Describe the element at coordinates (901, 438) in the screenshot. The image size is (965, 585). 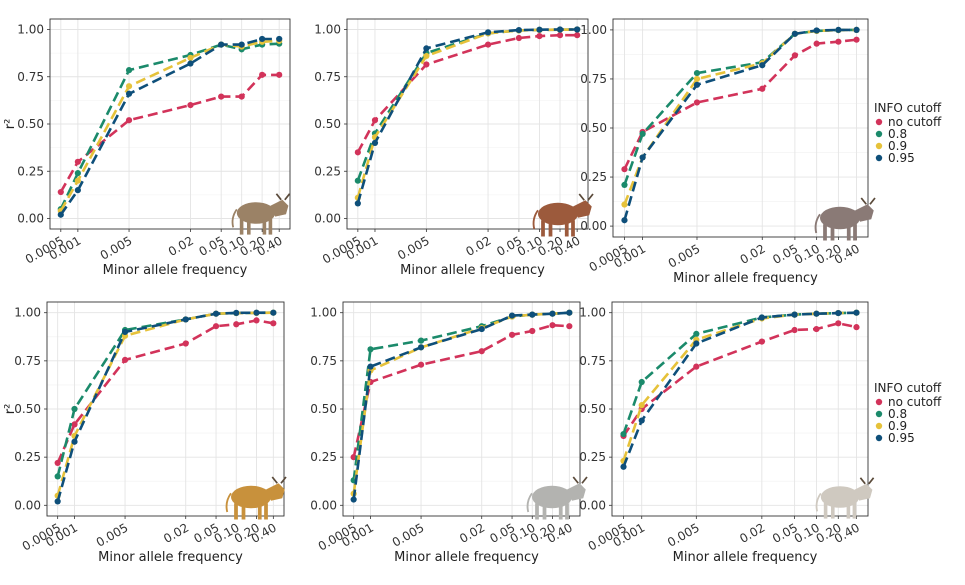
I see `legend-label: 0.95` at that location.